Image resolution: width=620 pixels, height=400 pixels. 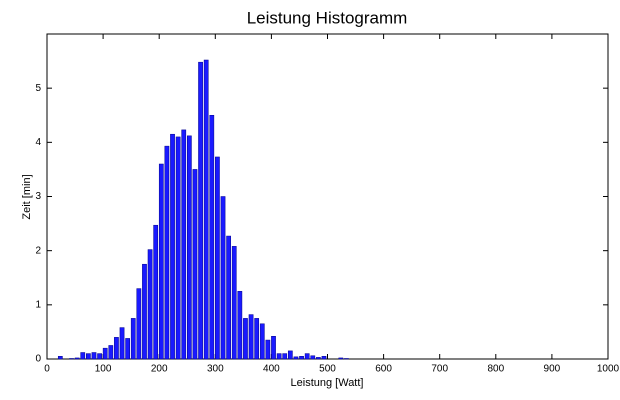 I want to click on x-axis-label: Leistung [Watt], so click(x=327, y=383).